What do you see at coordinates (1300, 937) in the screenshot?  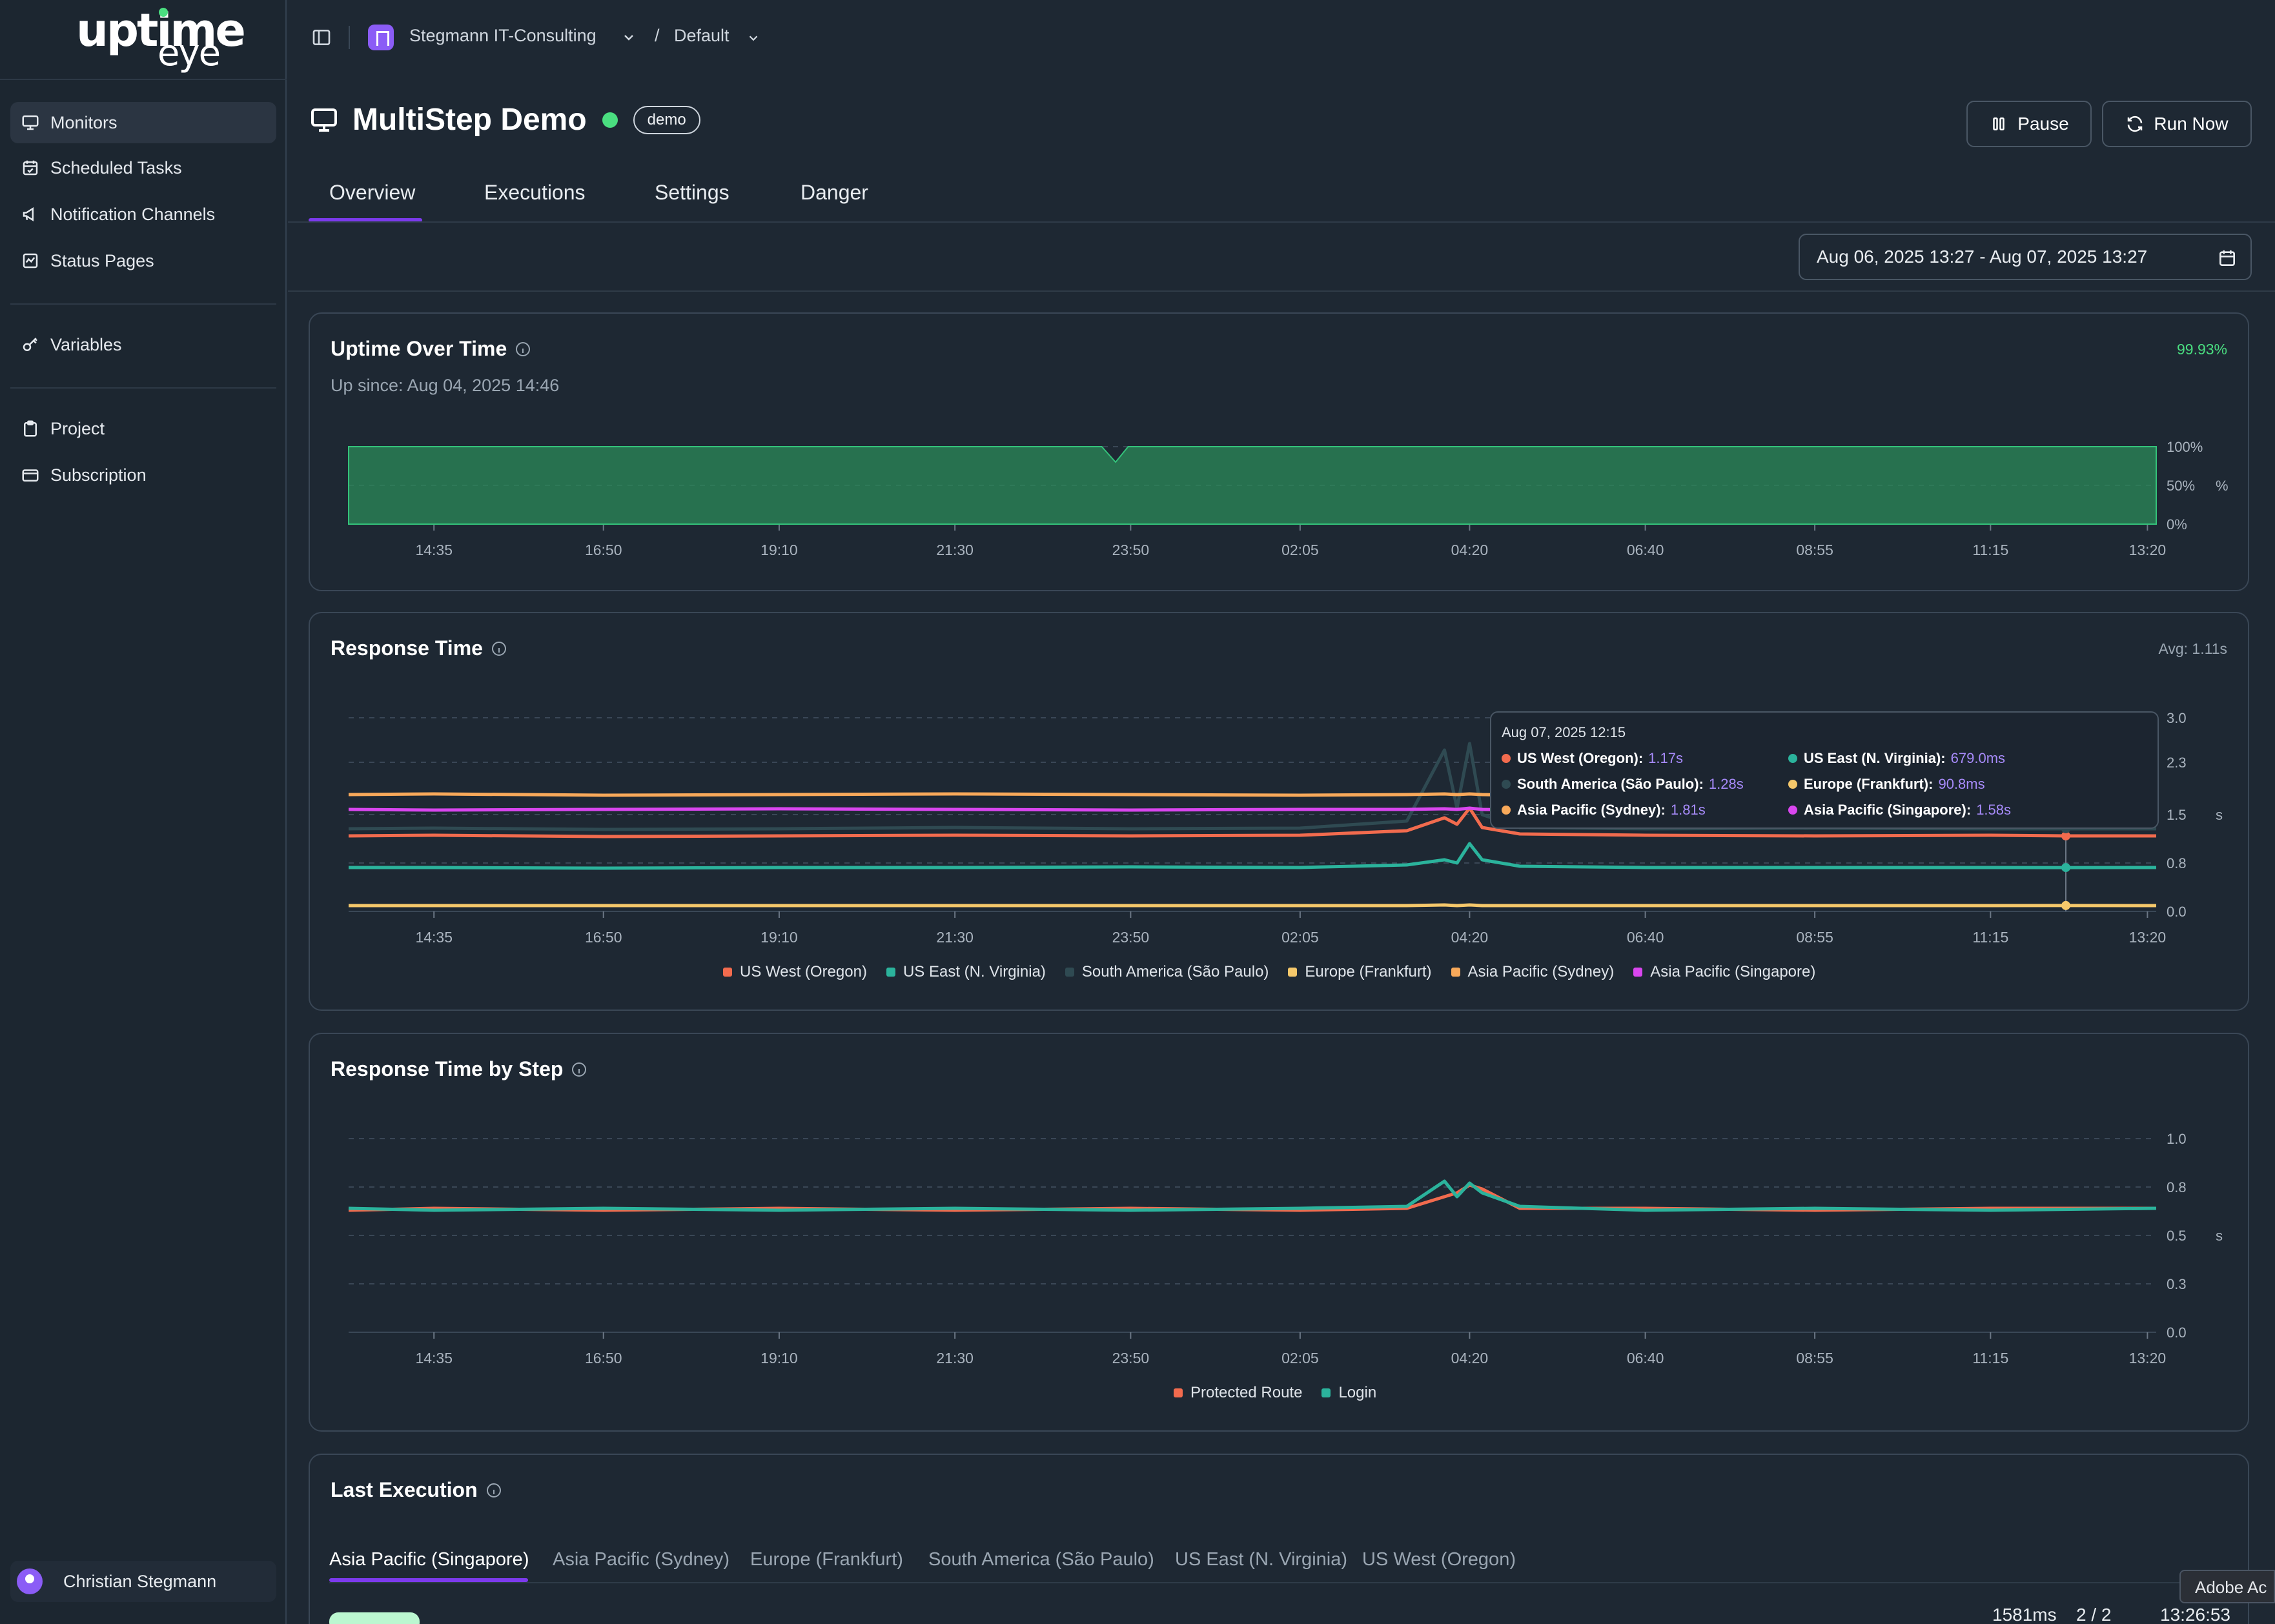 I see `x-tick-label: 02:05` at bounding box center [1300, 937].